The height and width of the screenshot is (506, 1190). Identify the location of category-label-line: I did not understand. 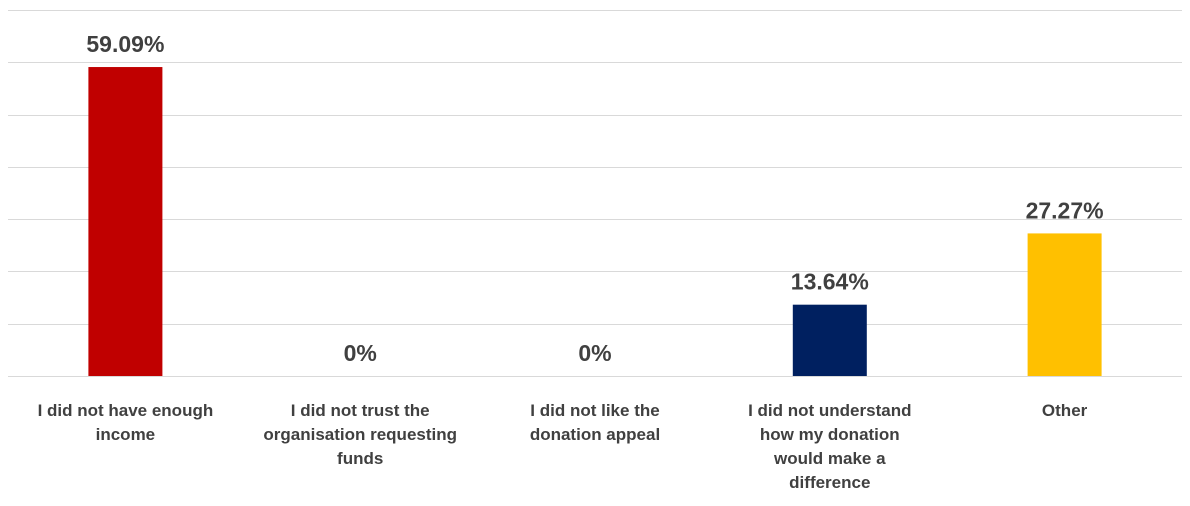
(829, 410).